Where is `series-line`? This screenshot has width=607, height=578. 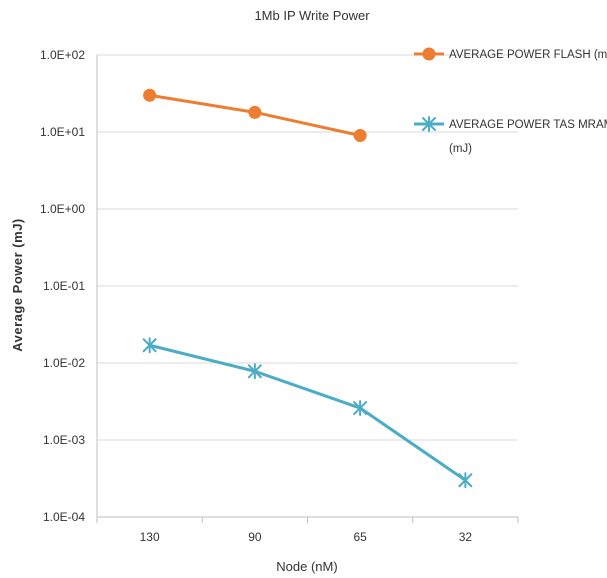
series-line is located at coordinates (308, 412).